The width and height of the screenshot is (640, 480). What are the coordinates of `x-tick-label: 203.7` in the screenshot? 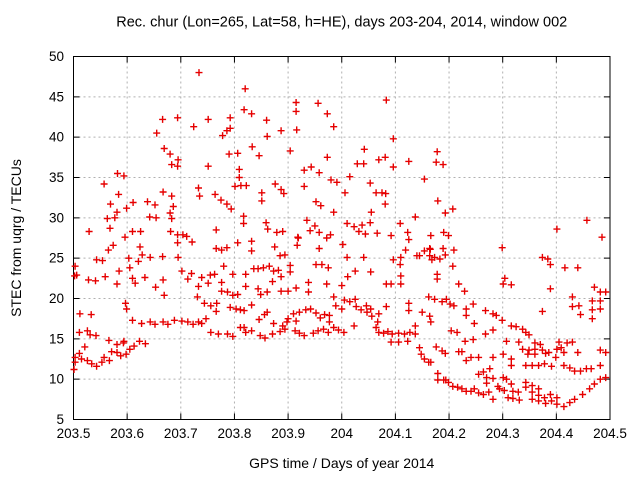 It's located at (181, 433).